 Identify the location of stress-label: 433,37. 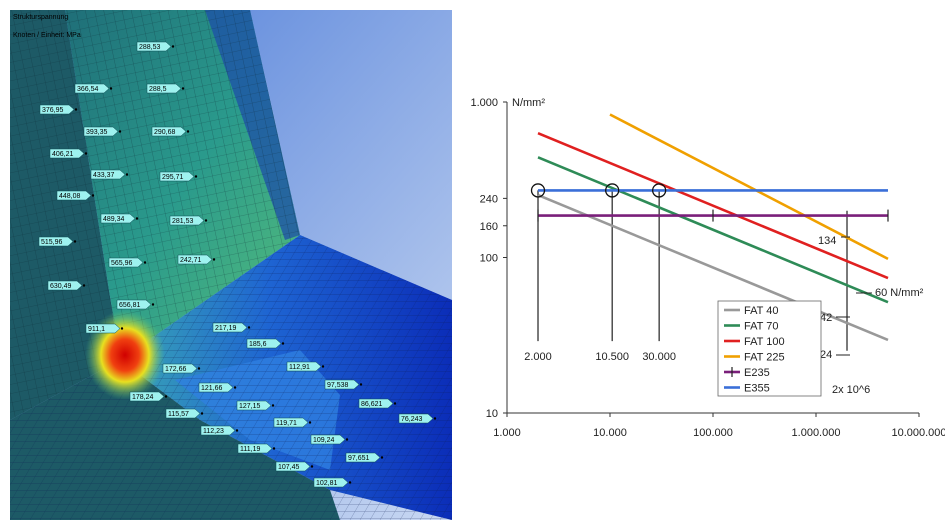
(109, 174).